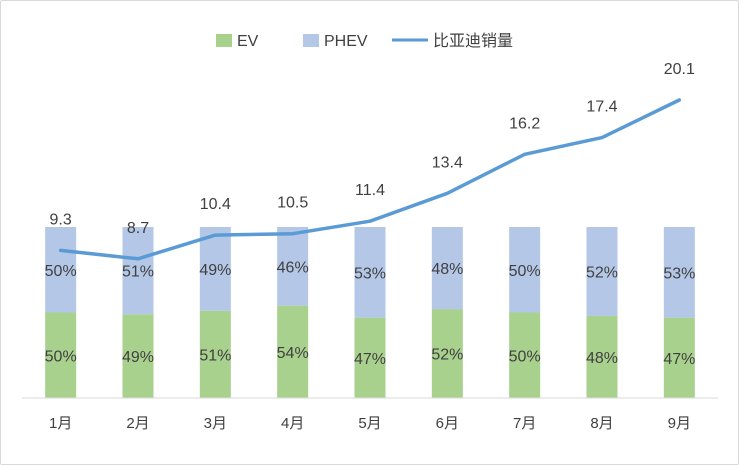  I want to click on bar-label-phev: 48%, so click(447, 269).